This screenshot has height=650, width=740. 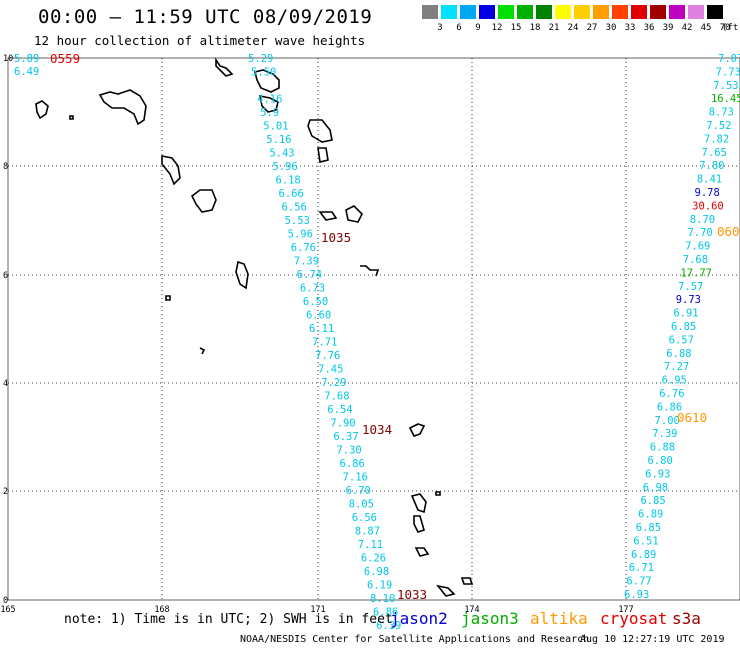 What do you see at coordinates (678, 354) in the screenshot?
I see `wave-height-value: 6.88` at bounding box center [678, 354].